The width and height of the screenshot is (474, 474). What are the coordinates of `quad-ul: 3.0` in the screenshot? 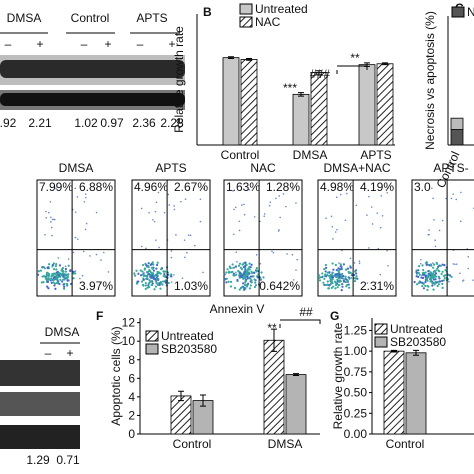 It's located at (422, 187).